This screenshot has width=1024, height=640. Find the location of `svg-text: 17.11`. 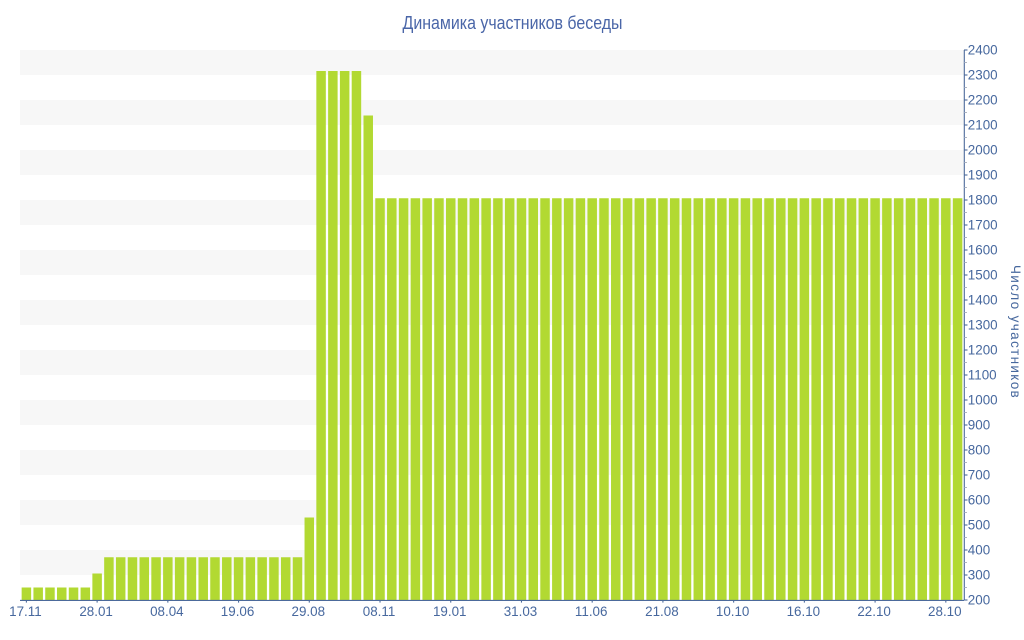

svg-text: 17.11 is located at coordinates (25, 611).